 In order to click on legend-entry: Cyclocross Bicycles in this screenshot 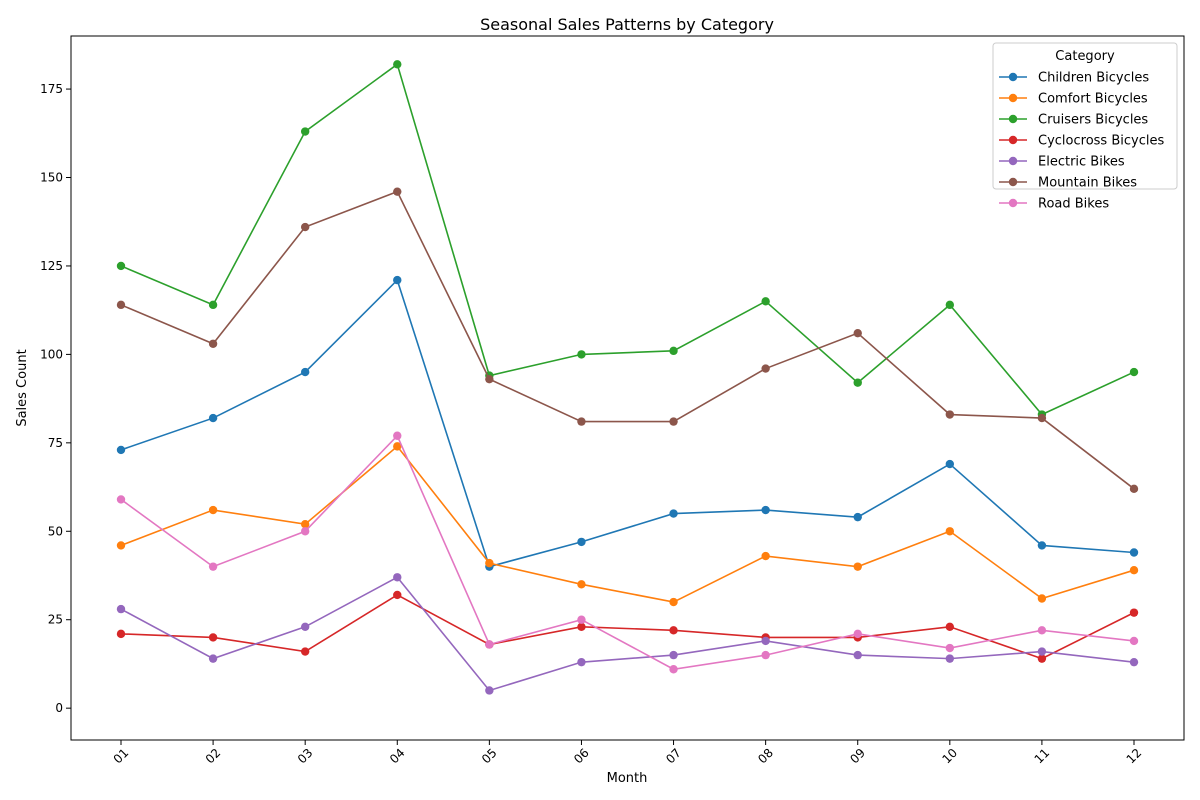, I will do `click(1081, 141)`.